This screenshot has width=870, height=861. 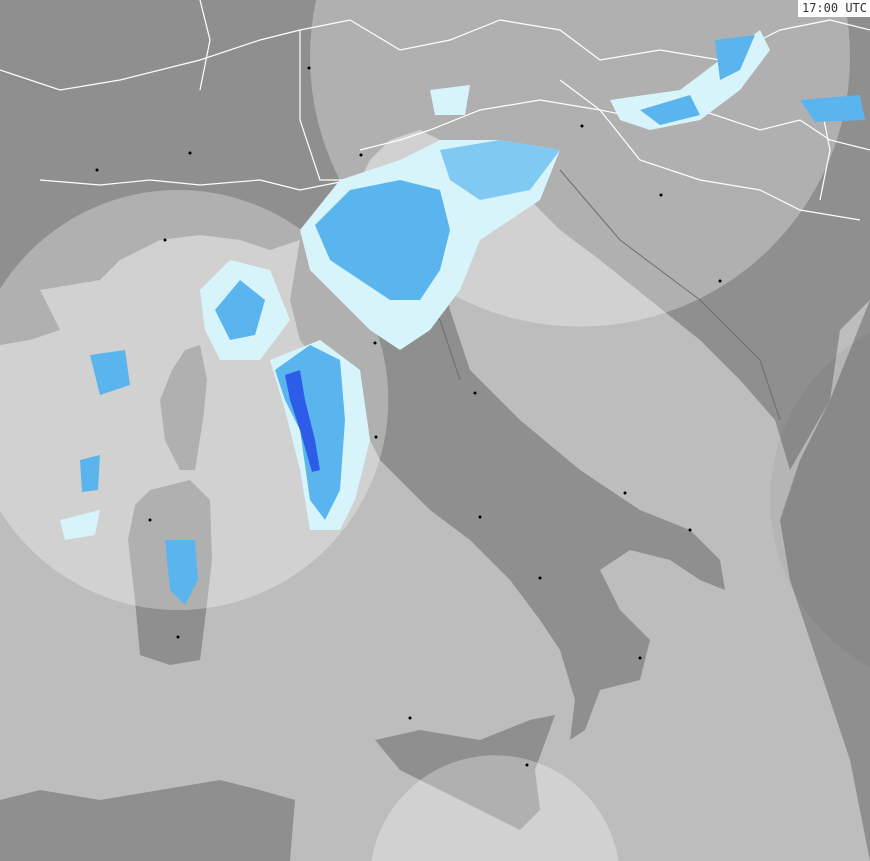 I want to click on land-corsica, so click(x=183, y=407).